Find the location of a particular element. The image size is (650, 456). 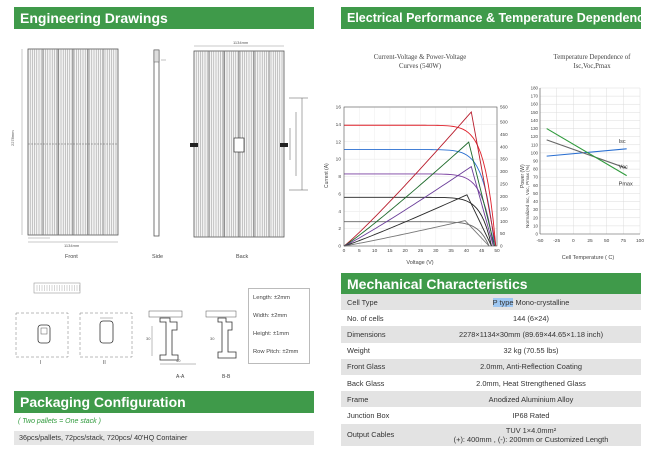

table-row: Junction Box IP68 Rated is located at coordinates (491, 415).